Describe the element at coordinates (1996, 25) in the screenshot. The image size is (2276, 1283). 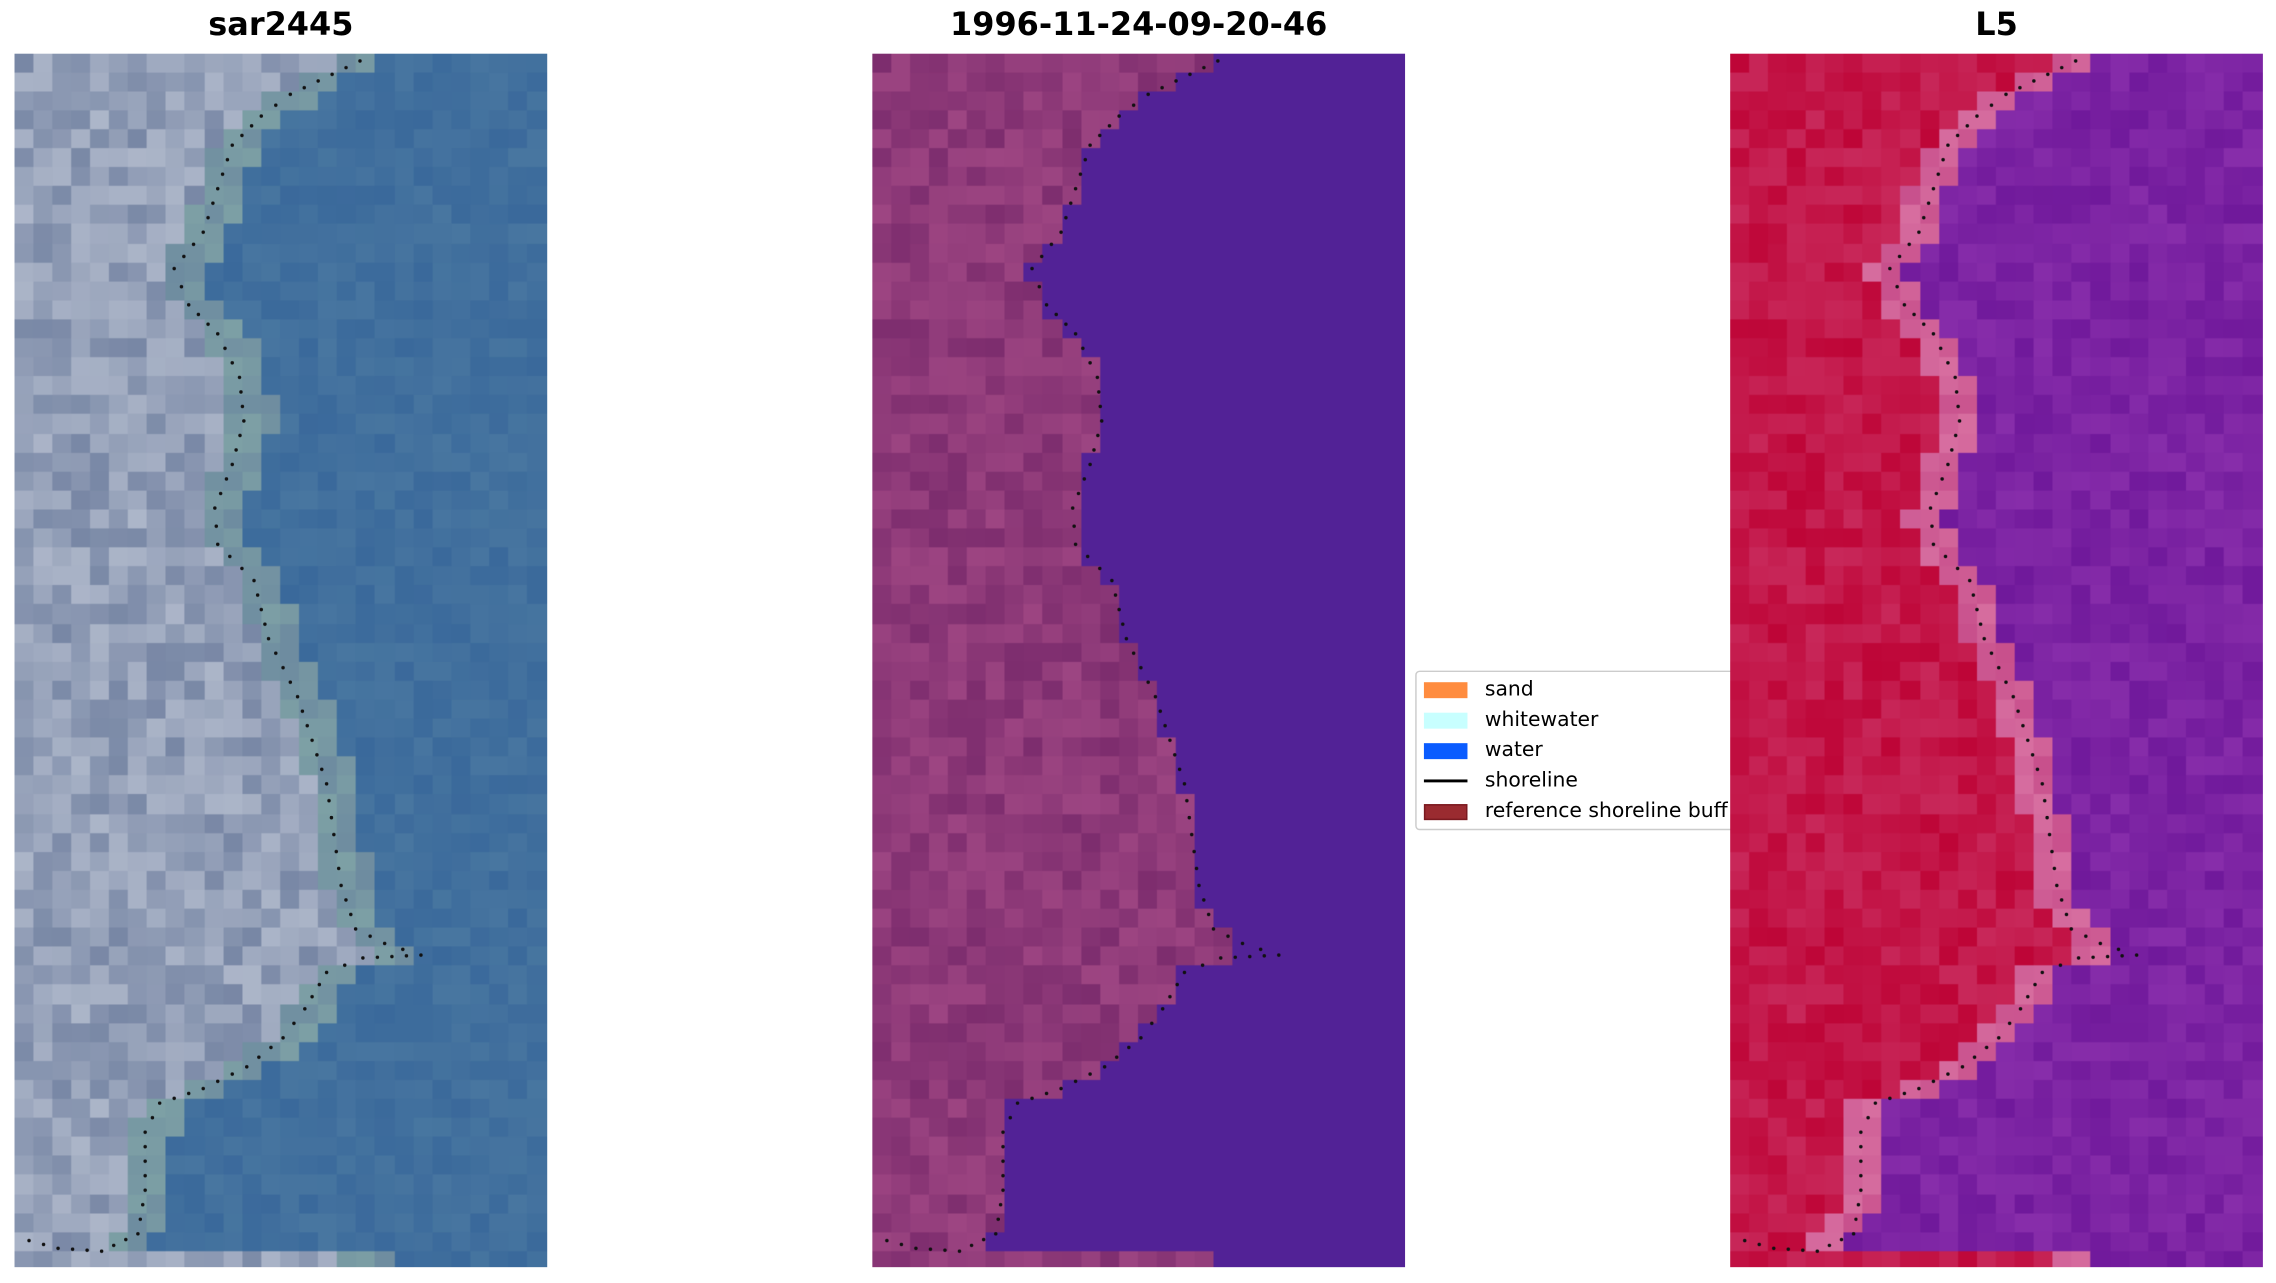
I see `panel-title-l5: L5` at that location.